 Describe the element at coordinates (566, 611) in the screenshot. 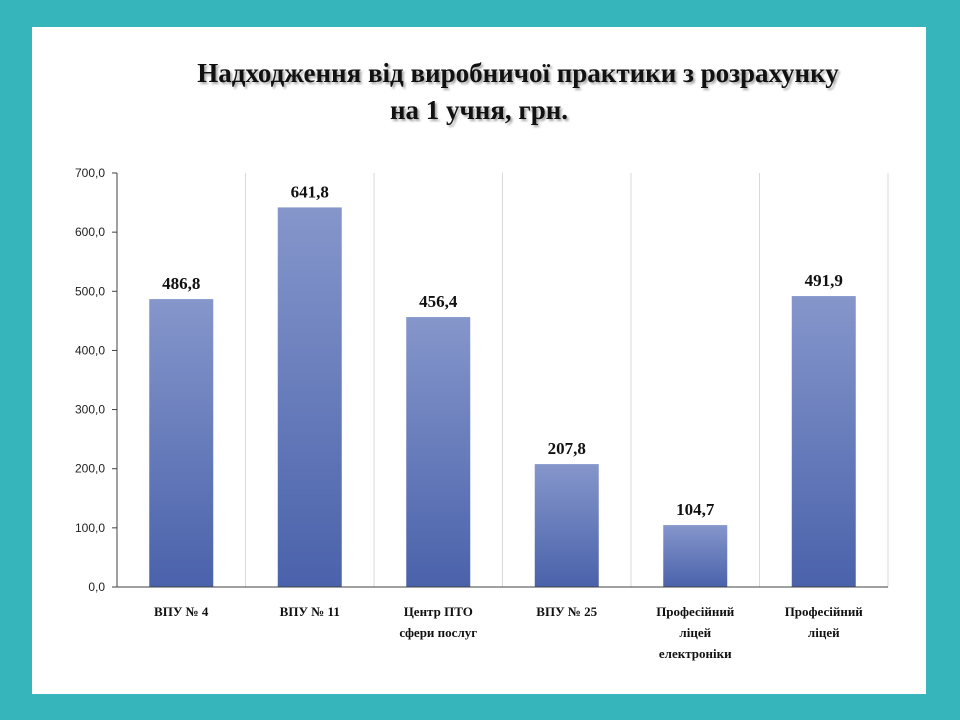

I see `category-label: ВПУ № 25` at that location.